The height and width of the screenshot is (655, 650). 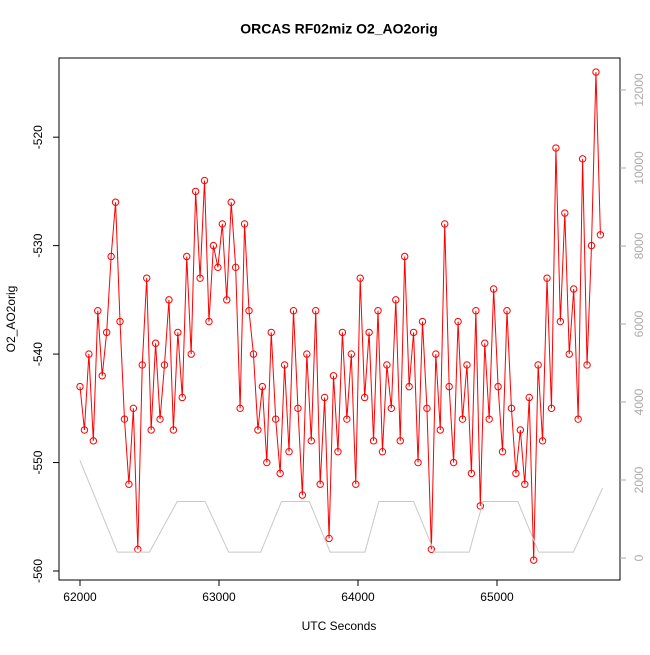 What do you see at coordinates (38, 245) in the screenshot?
I see `y-tick-label: -530` at bounding box center [38, 245].